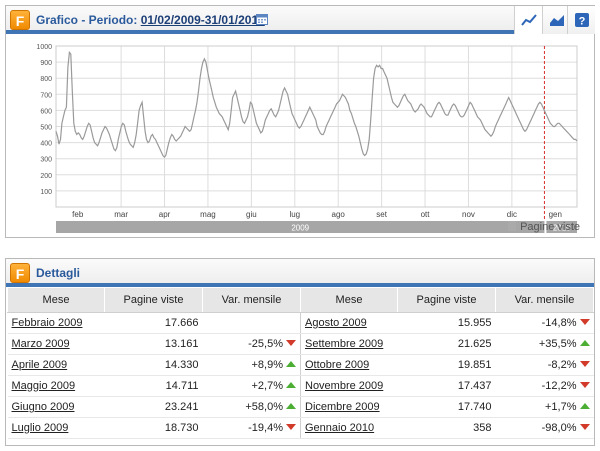 Image resolution: width=600 pixels, height=451 pixels. What do you see at coordinates (468, 214) in the screenshot?
I see `x-tick-label: nov` at bounding box center [468, 214].